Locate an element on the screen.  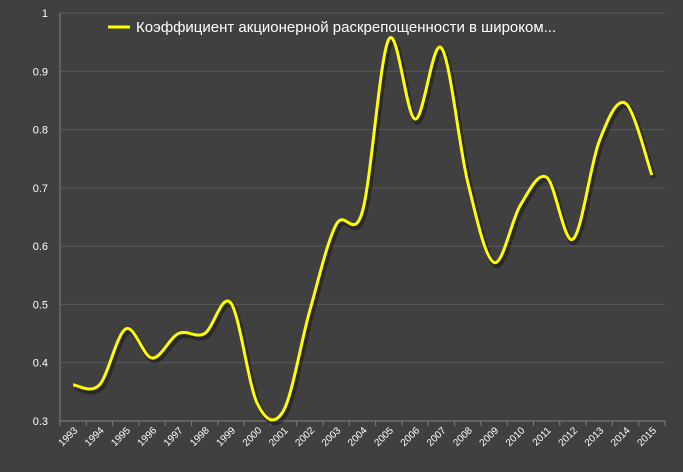
x-tick-label: 2002 is located at coordinates (306, 437).